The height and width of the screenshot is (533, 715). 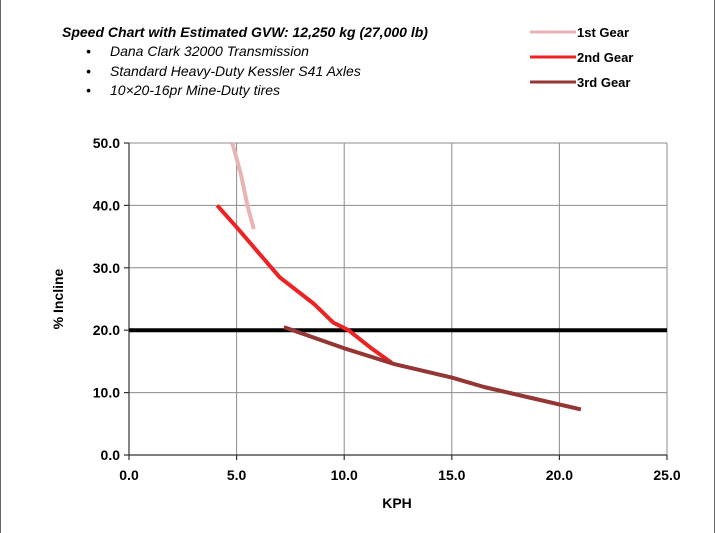 What do you see at coordinates (235, 71) in the screenshot?
I see `note-axles: Standard Heavy-Duty Kessler S41 Axles` at bounding box center [235, 71].